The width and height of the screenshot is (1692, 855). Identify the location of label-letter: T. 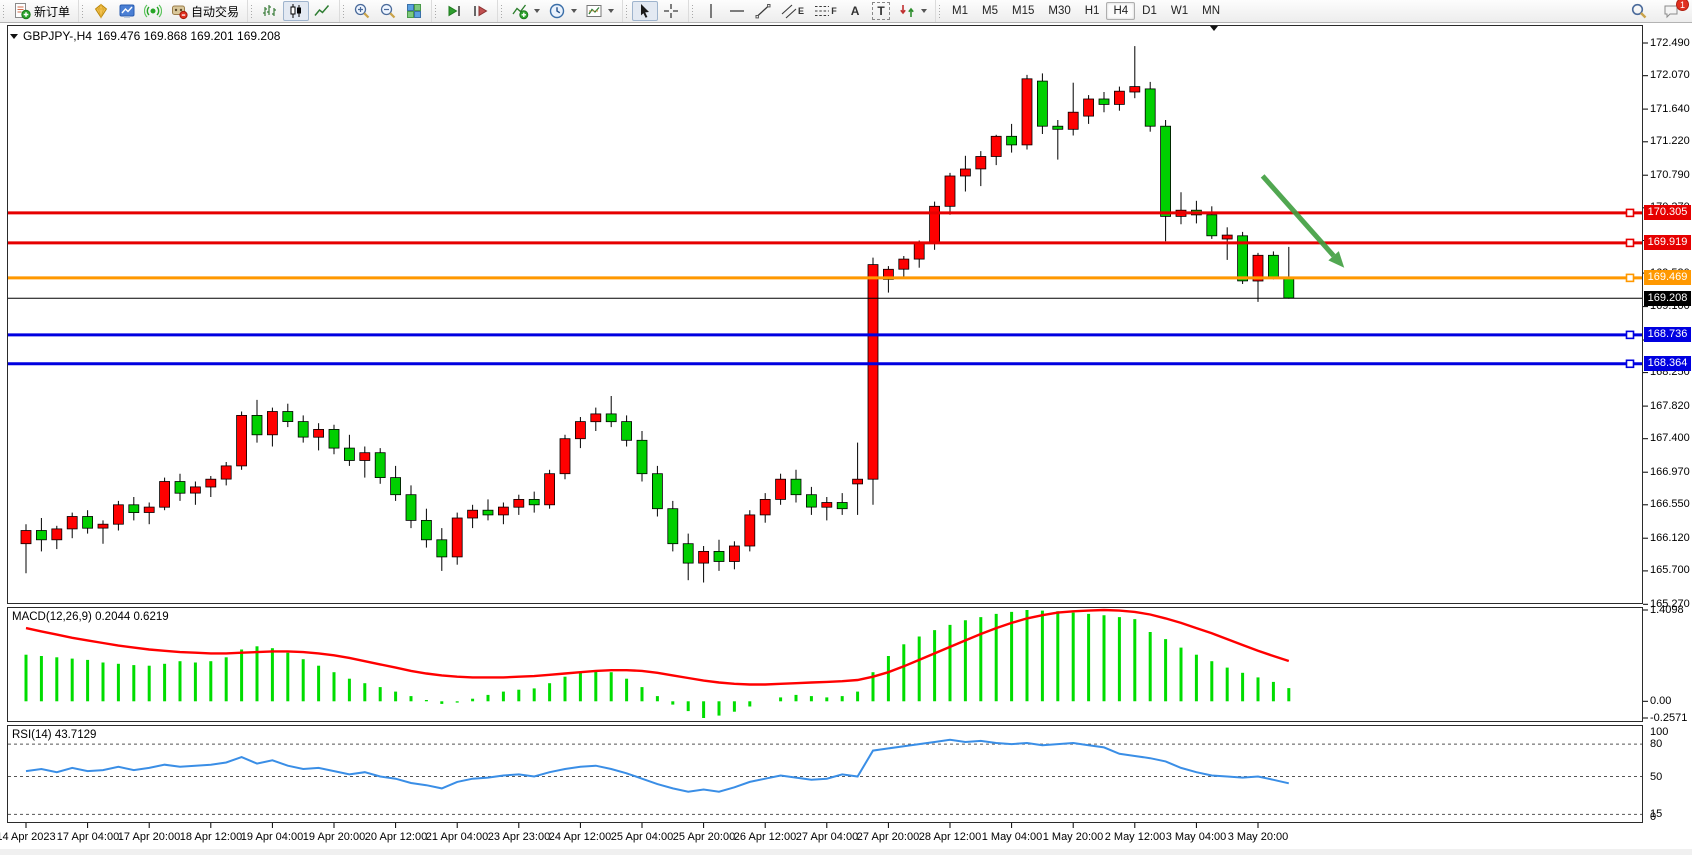
(881, 11).